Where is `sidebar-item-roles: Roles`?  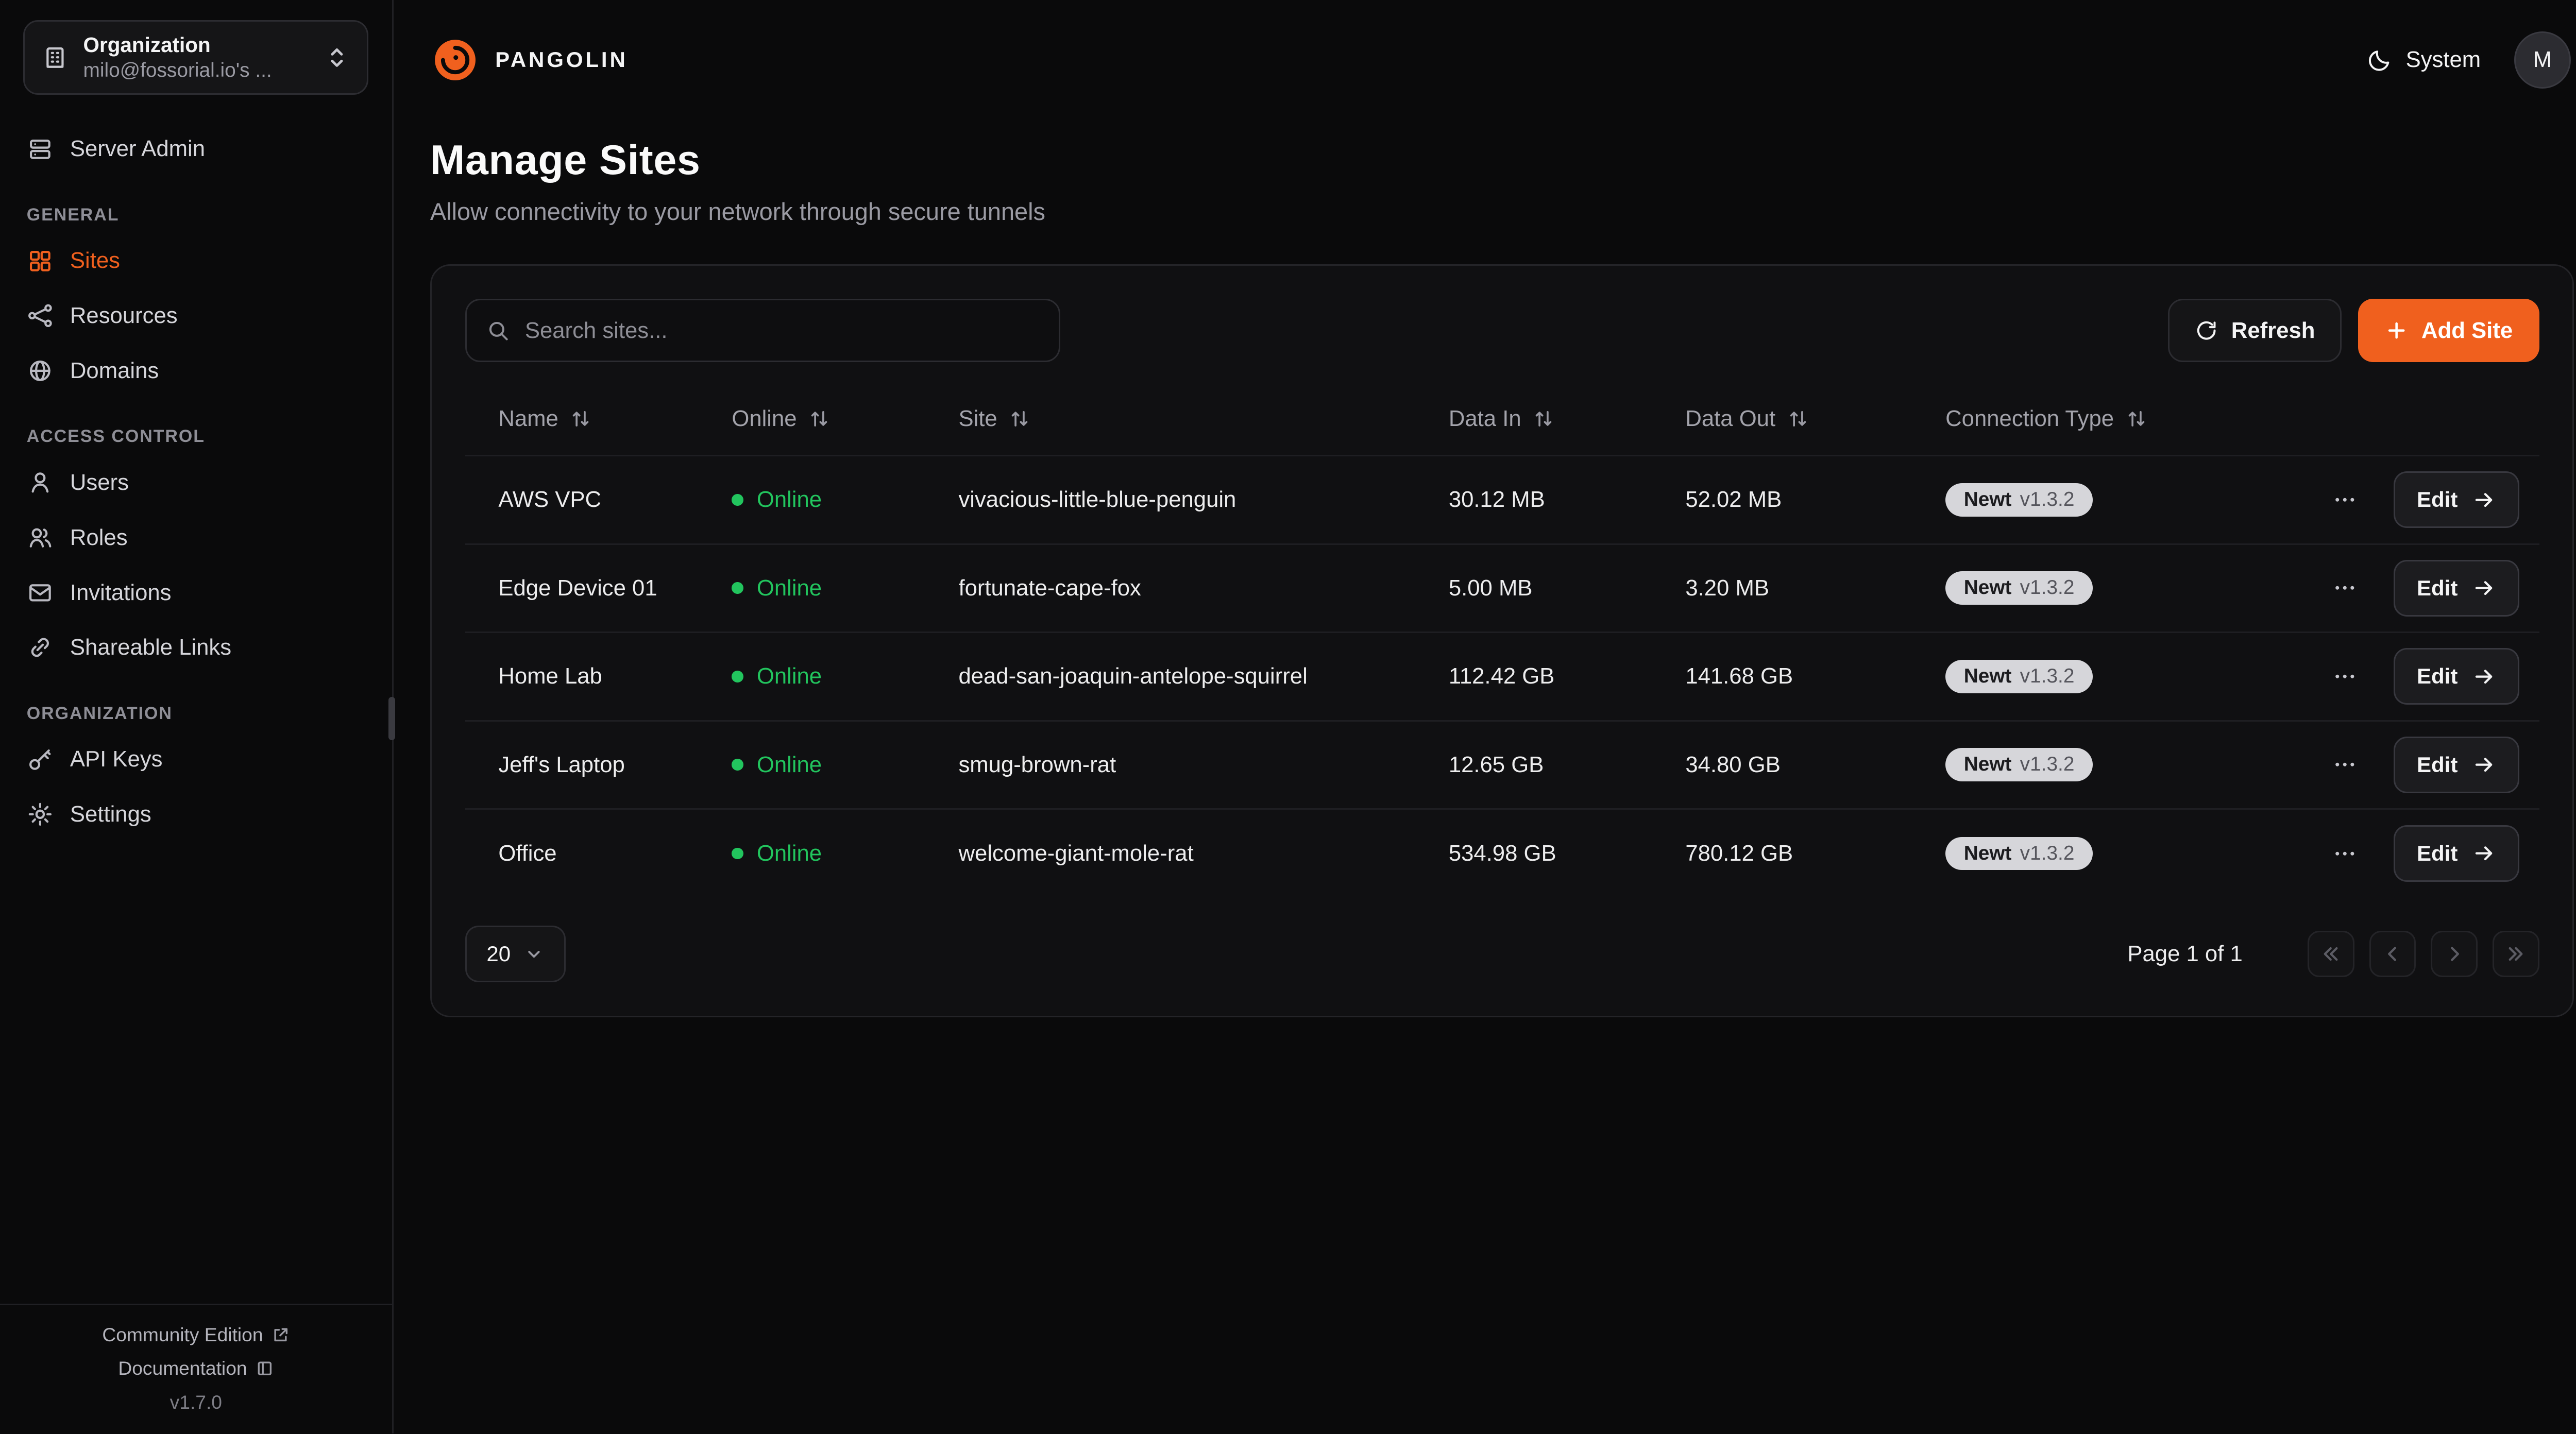
sidebar-item-roles: Roles is located at coordinates (196, 537).